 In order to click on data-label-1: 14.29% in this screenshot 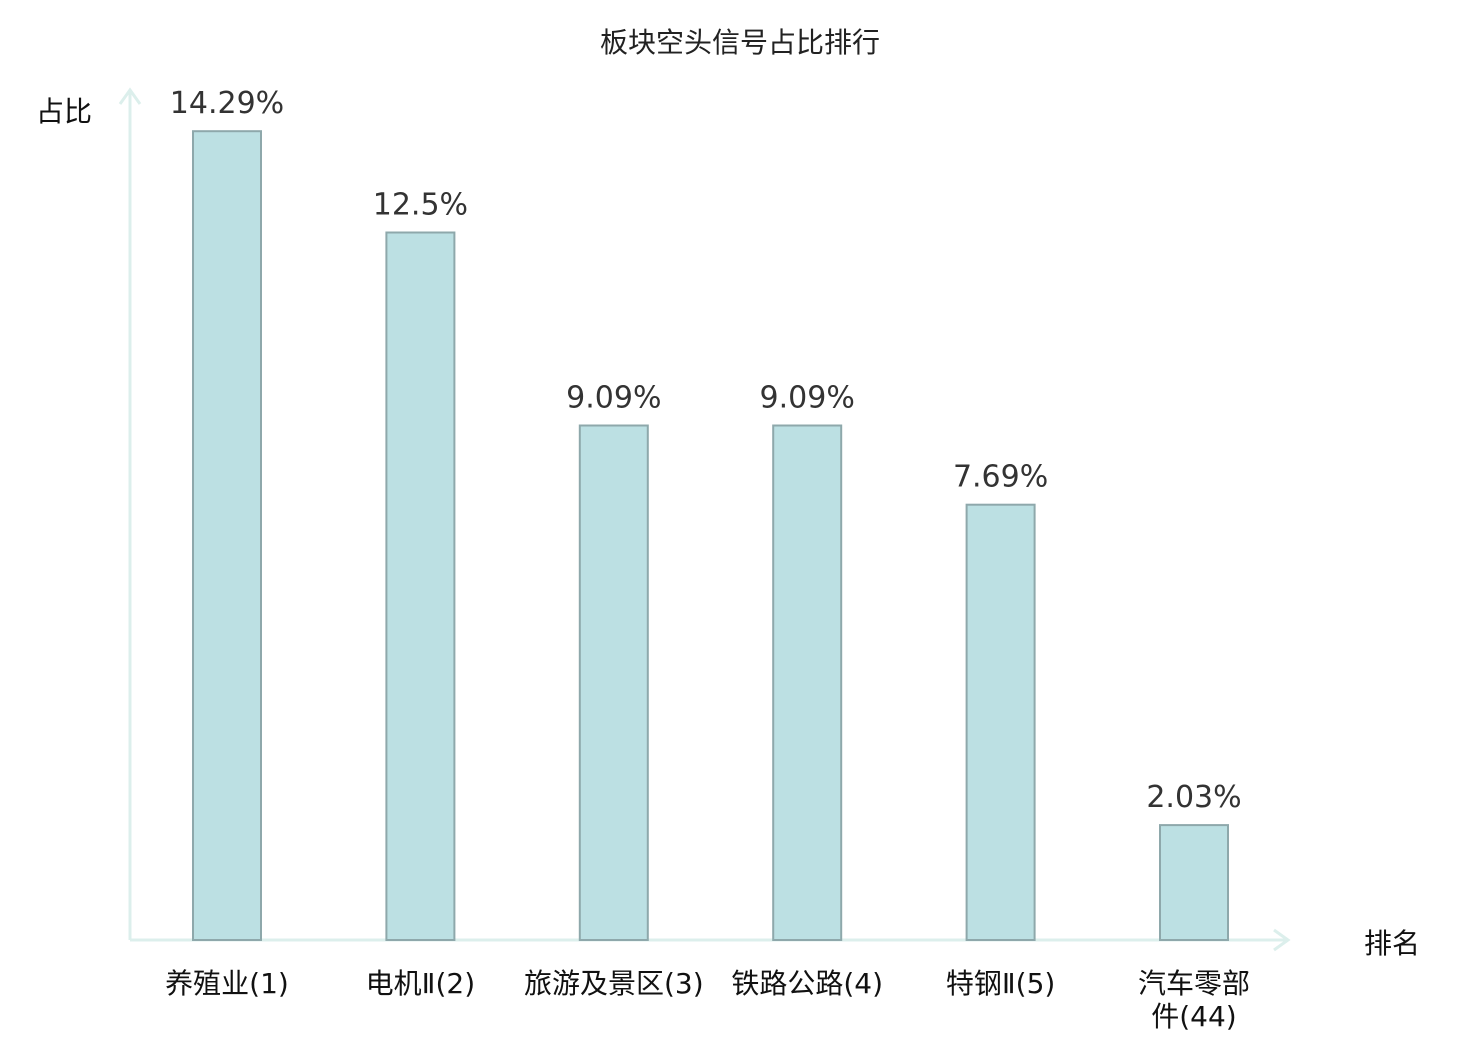, I will do `click(227, 103)`.